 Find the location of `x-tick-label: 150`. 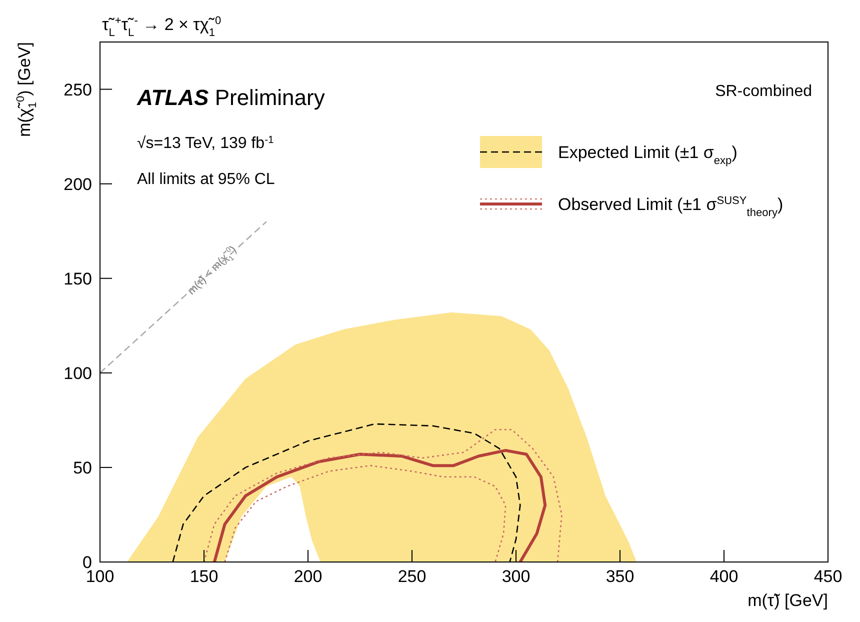

x-tick-label: 150 is located at coordinates (204, 576).